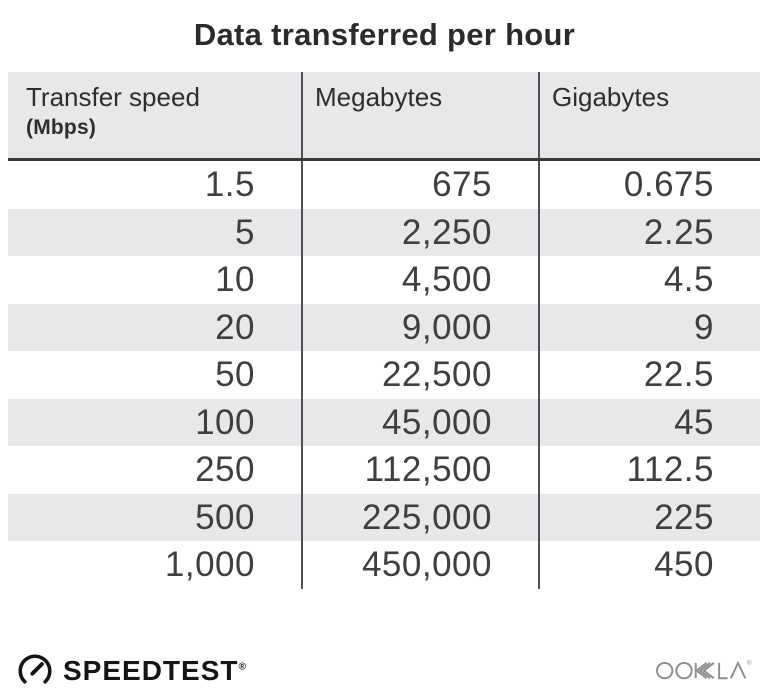 The height and width of the screenshot is (698, 769). Describe the element at coordinates (419, 565) in the screenshot. I see `cell-megabytes: 450,000` at that location.